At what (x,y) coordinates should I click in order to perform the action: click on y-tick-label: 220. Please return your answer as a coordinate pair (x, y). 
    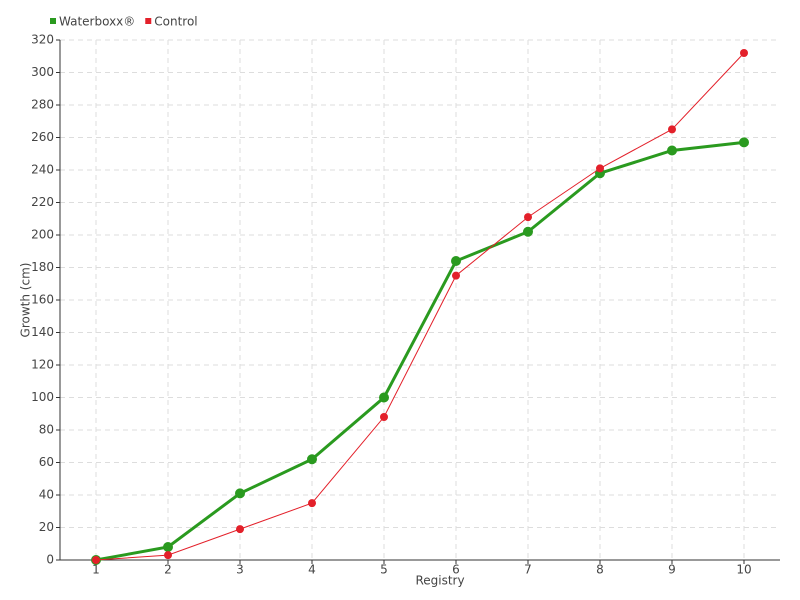
    Looking at the image, I should click on (42, 202).